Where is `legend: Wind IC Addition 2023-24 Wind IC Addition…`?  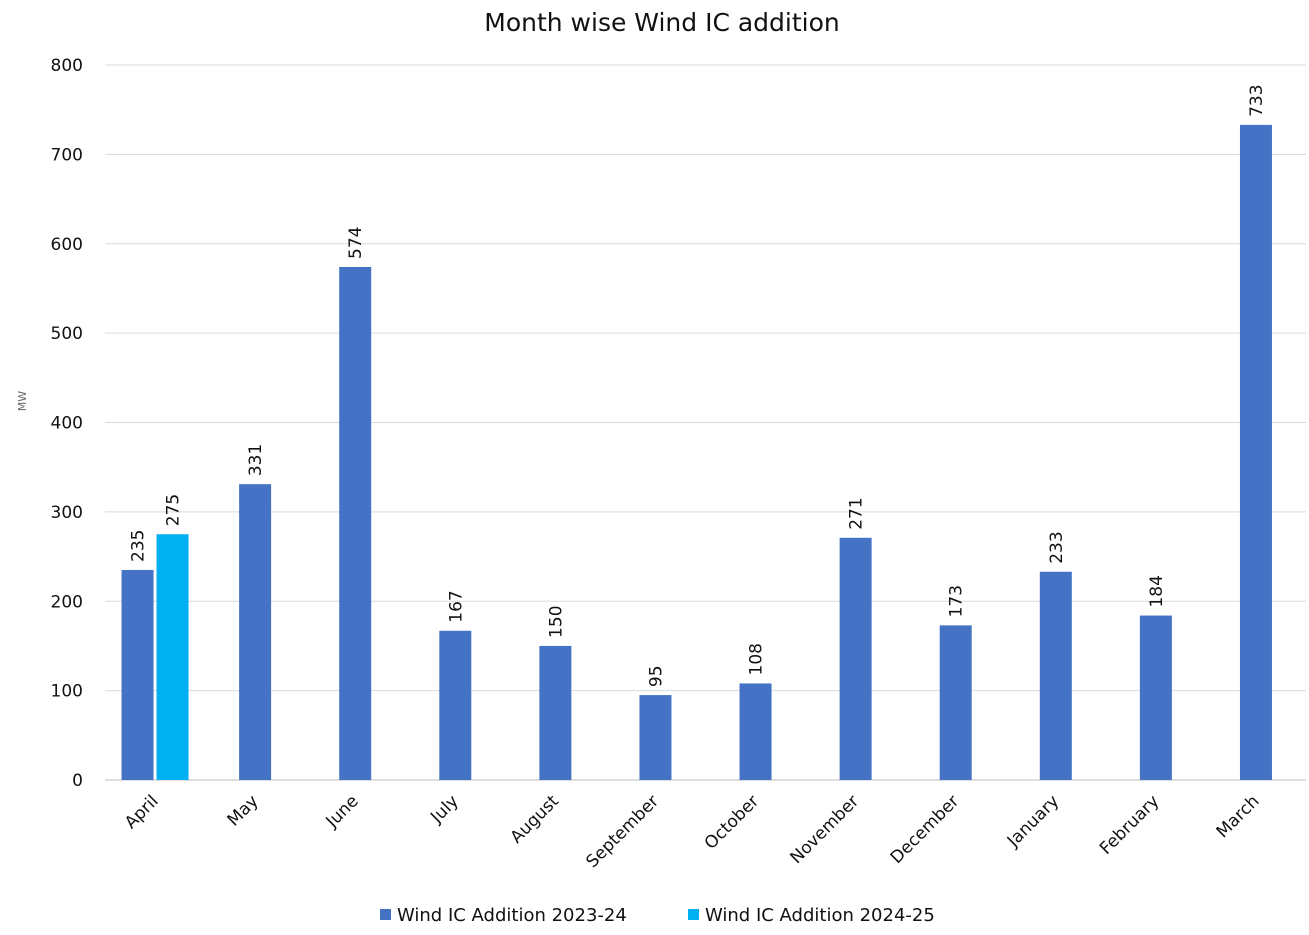
legend: Wind IC Addition 2023-24 Wind IC Addition… is located at coordinates (657, 915).